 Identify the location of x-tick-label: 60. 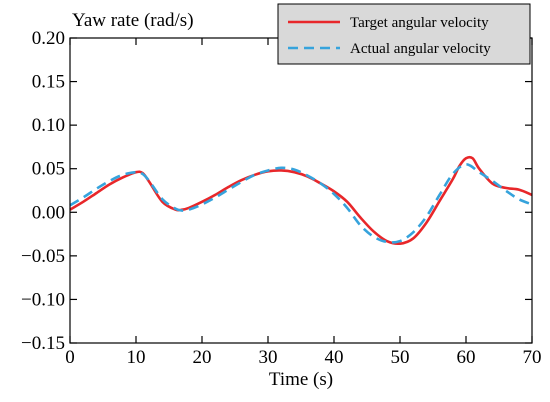
(466, 357).